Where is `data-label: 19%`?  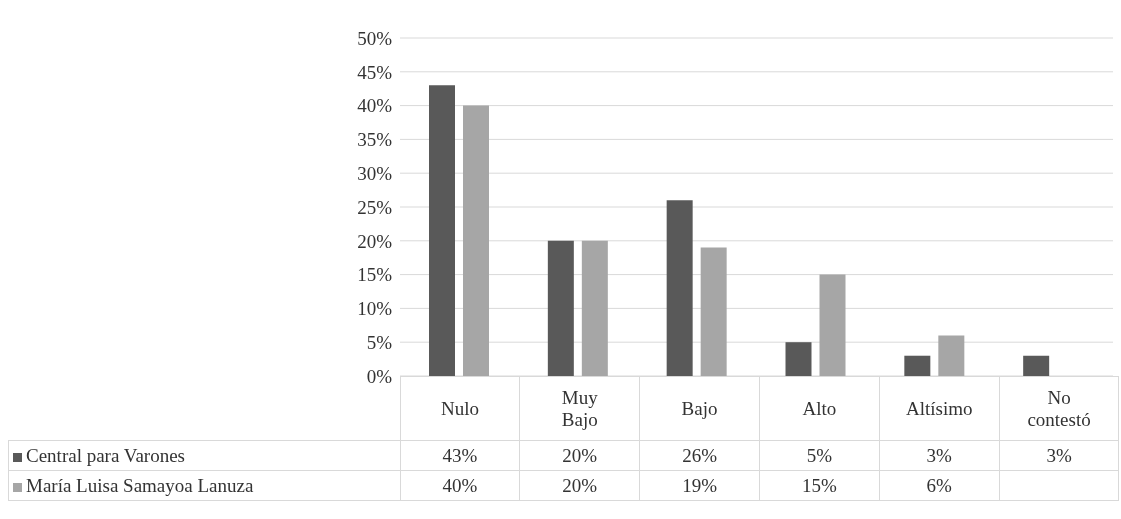 data-label: 19% is located at coordinates (699, 485).